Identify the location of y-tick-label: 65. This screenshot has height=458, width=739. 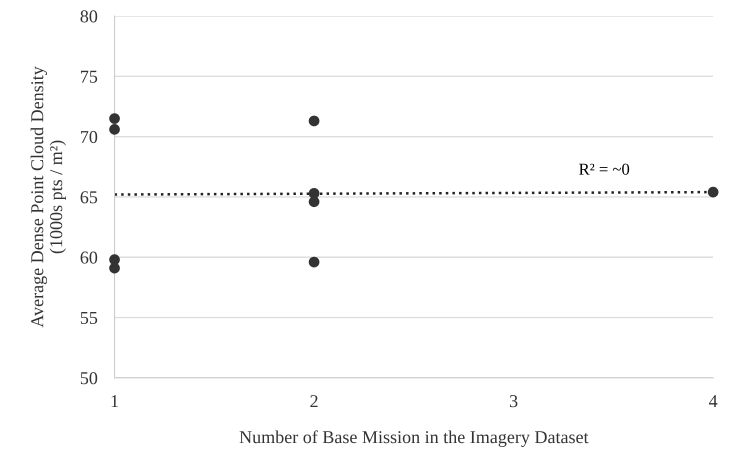
(89, 197).